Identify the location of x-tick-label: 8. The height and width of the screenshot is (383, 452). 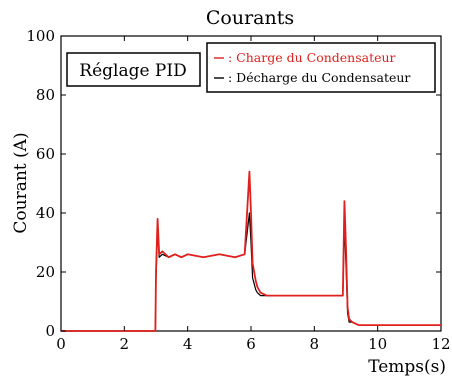
(315, 344).